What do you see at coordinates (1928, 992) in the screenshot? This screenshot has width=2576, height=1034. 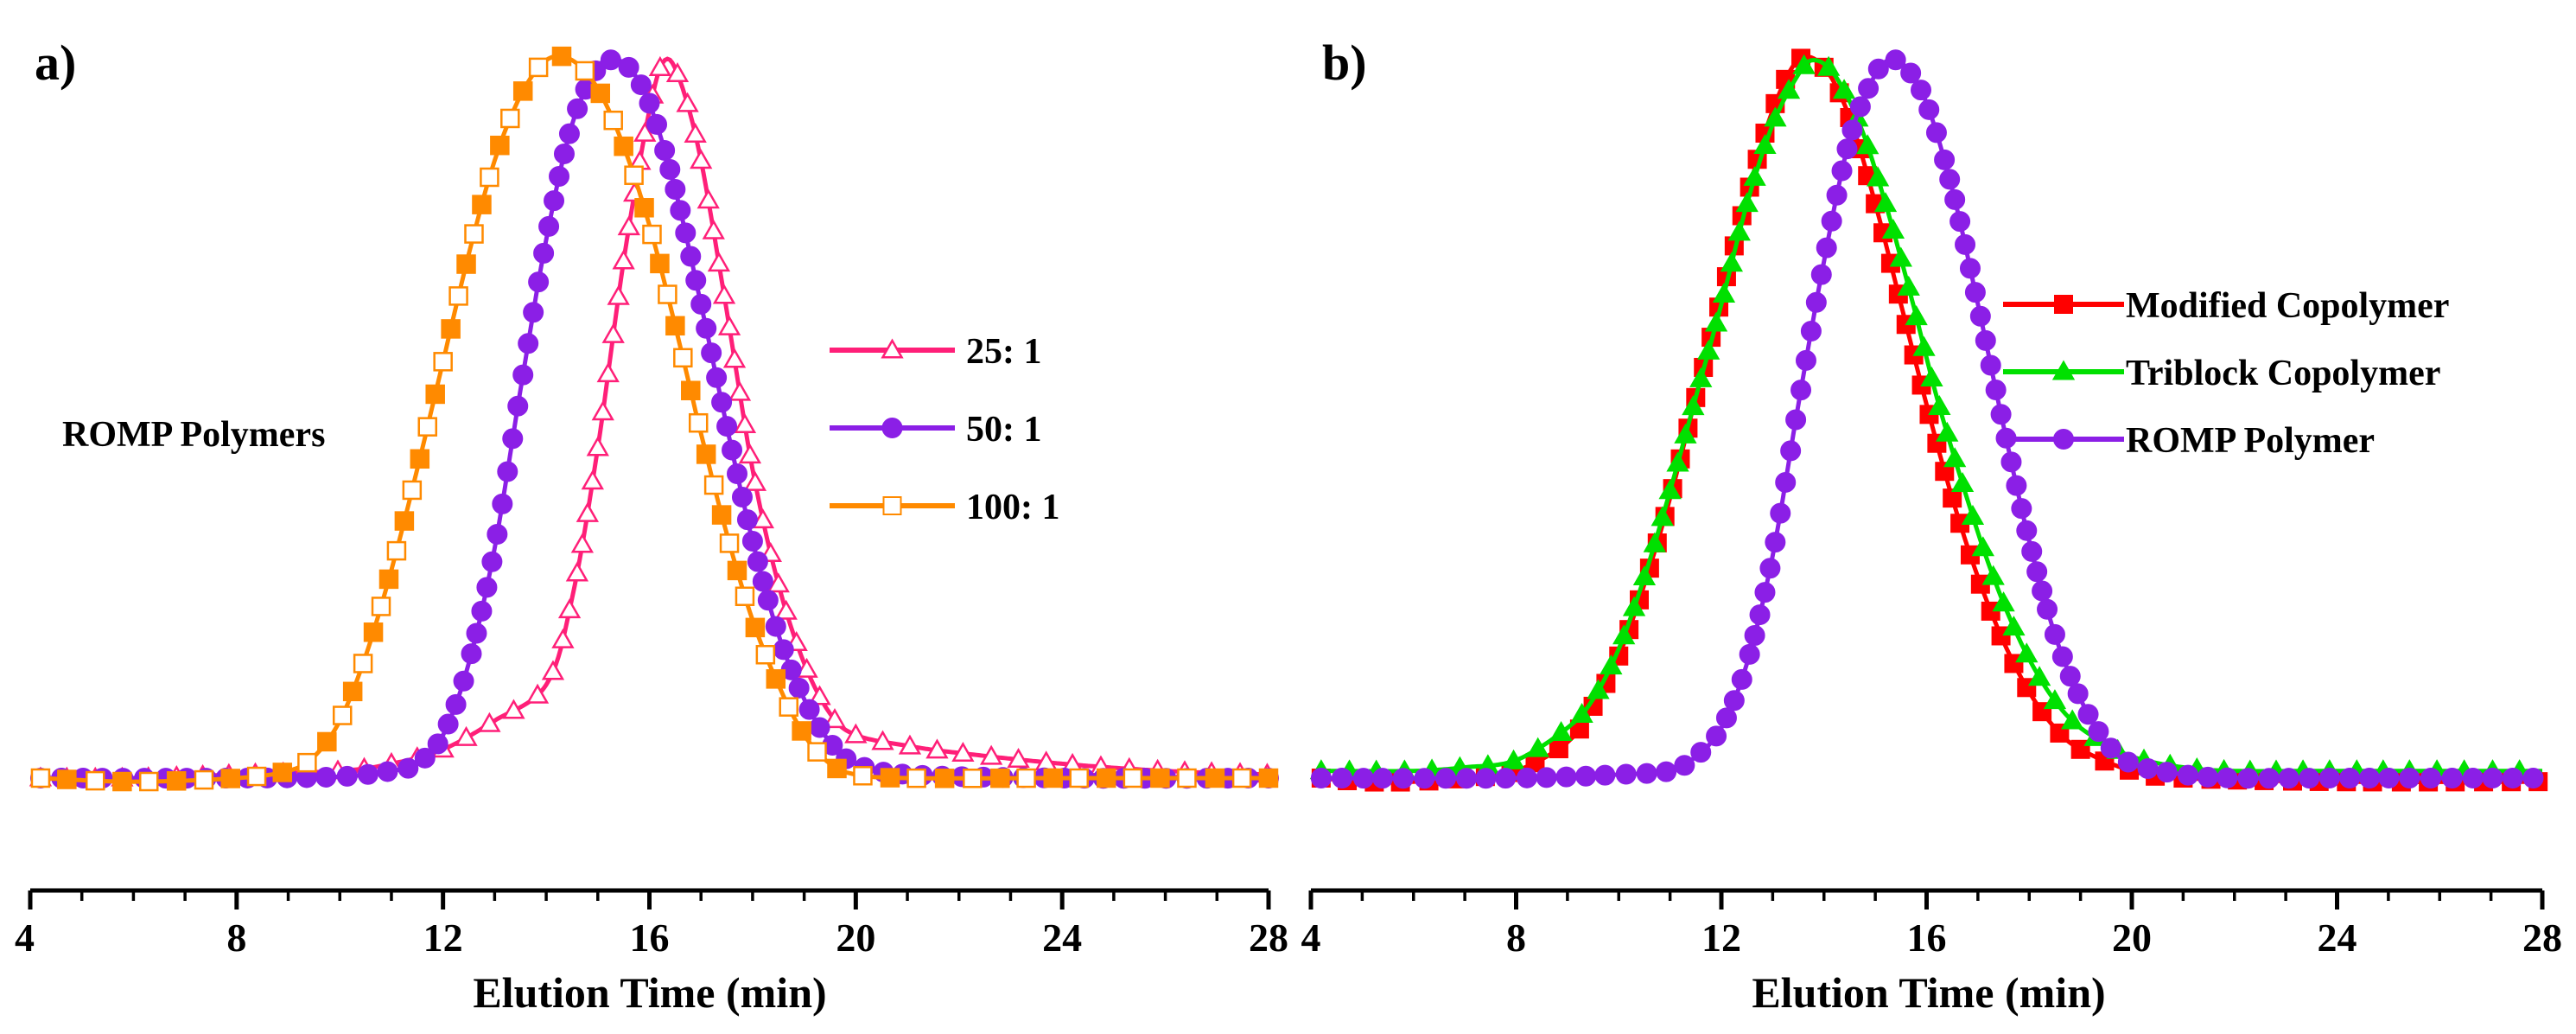 I see `panel-b-x-axis-title: Elution Time (min)` at bounding box center [1928, 992].